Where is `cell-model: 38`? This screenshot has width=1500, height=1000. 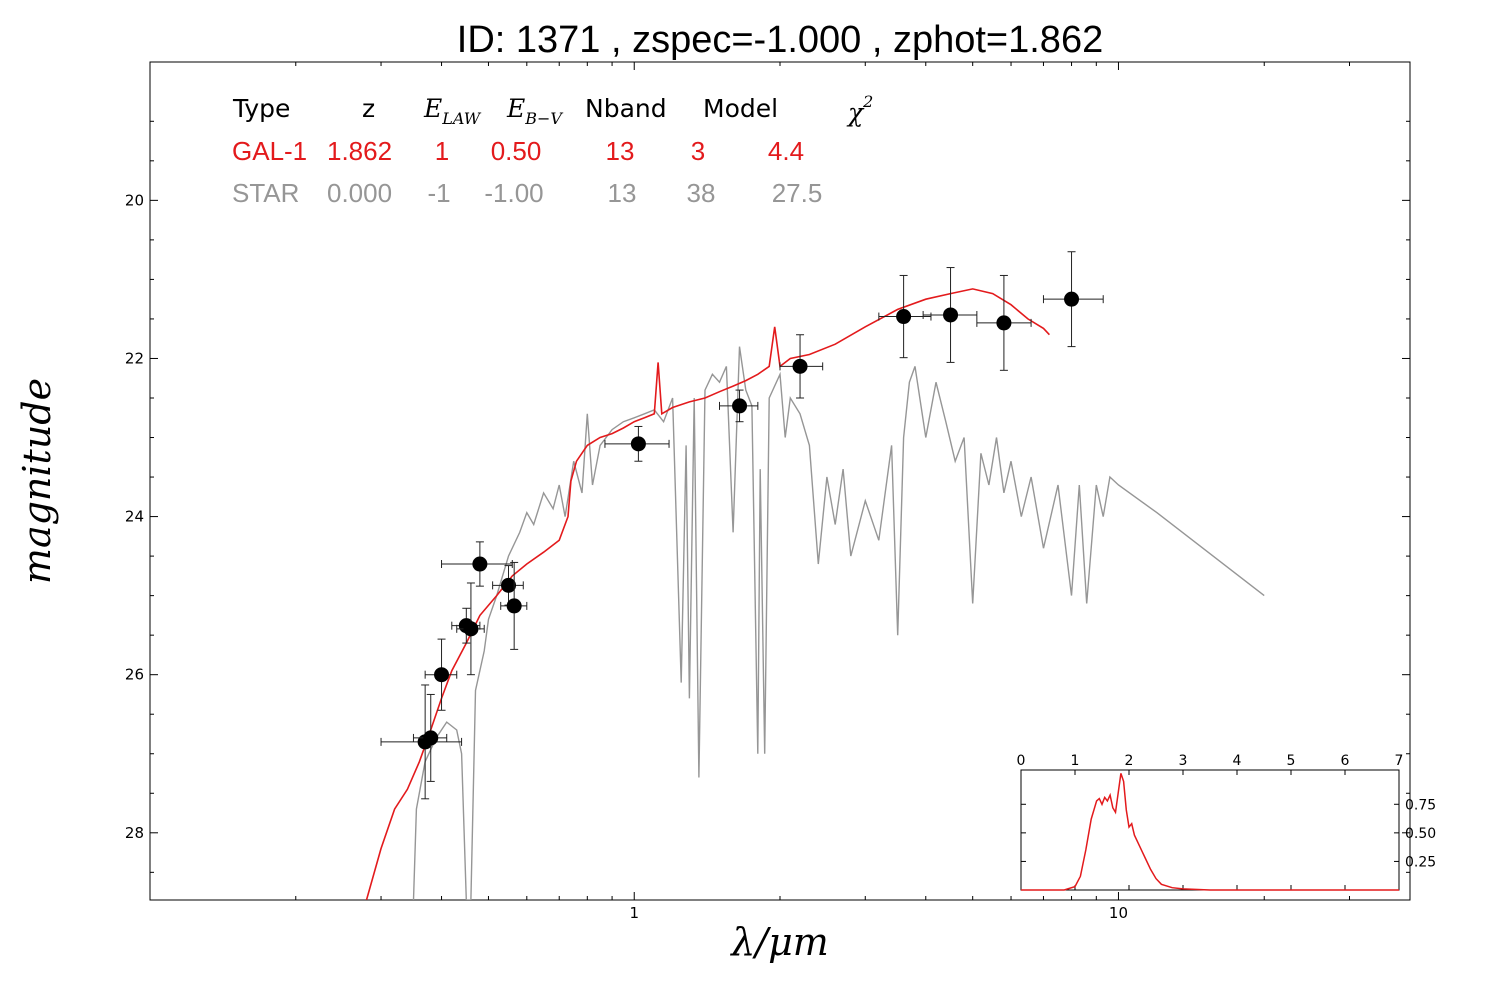 cell-model: 38 is located at coordinates (701, 193).